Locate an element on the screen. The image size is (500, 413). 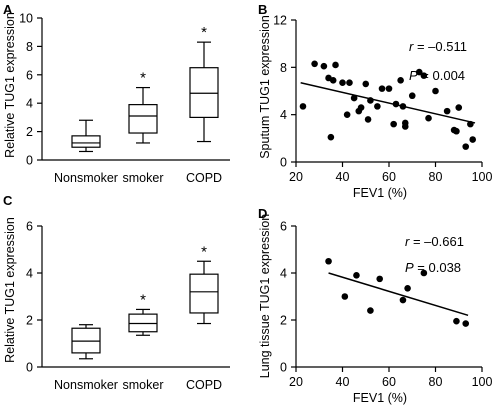
panel-a-y-tick-label: 2 is located at coordinates (29, 132).